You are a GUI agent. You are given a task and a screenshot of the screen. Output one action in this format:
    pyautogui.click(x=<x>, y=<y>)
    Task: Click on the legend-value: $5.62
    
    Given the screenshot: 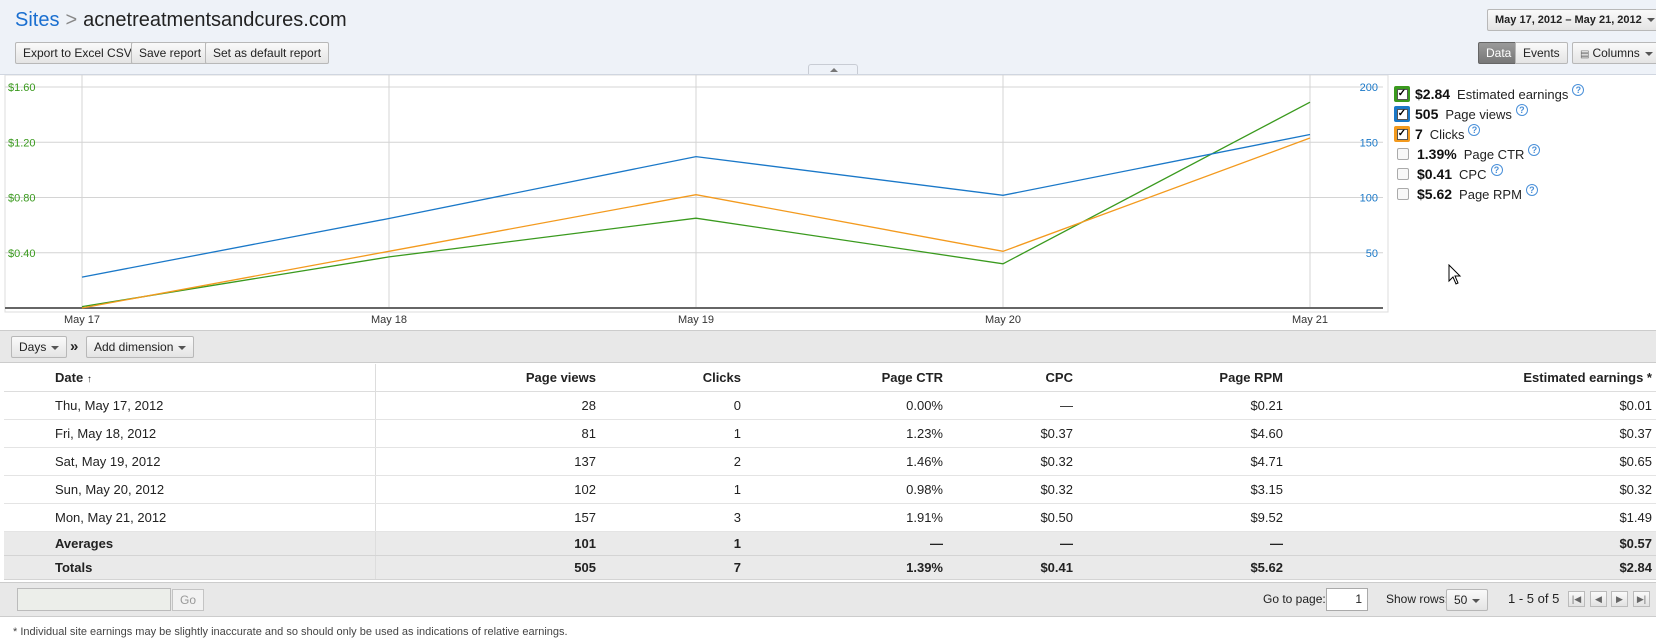 What is the action you would take?
    pyautogui.click(x=1435, y=194)
    